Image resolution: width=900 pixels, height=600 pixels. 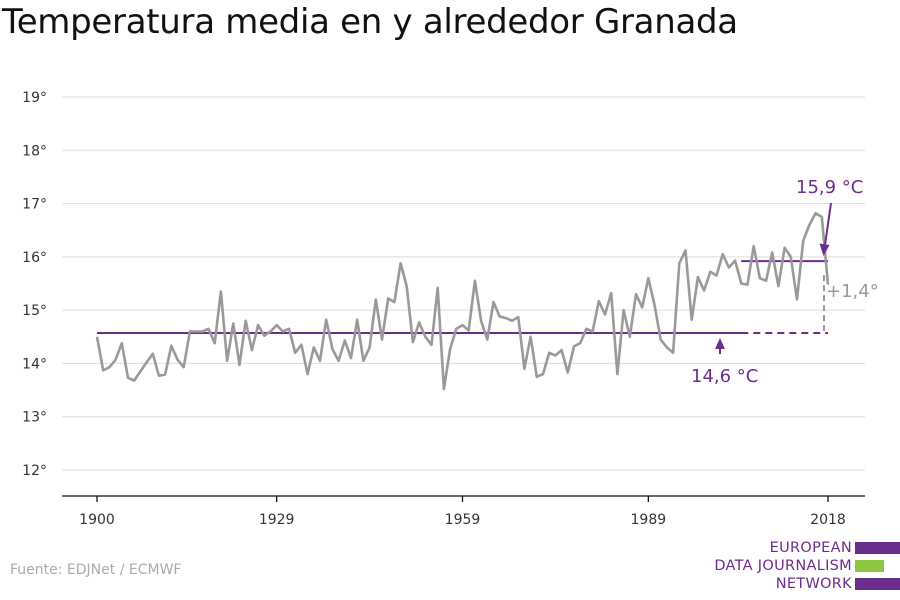 What do you see at coordinates (34, 364) in the screenshot?
I see `y-tick-label: 14°` at bounding box center [34, 364].